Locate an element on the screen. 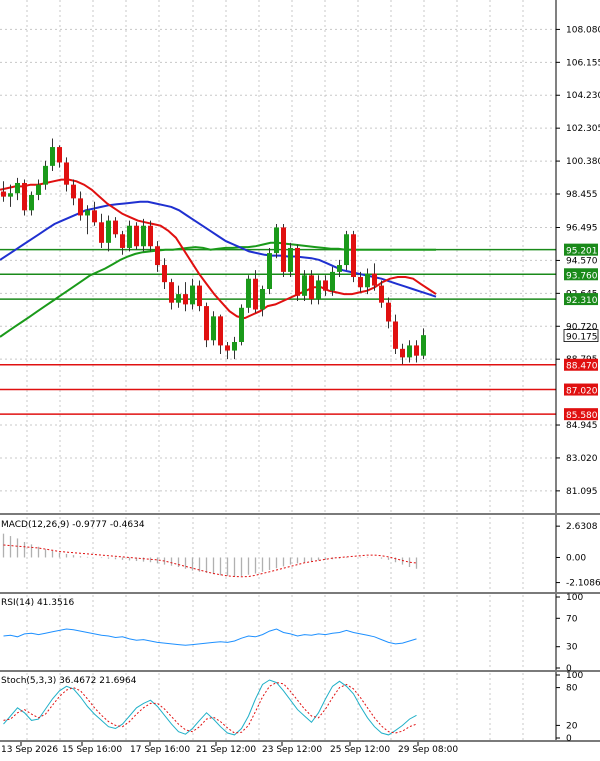 Image resolution: width=600 pixels, height=761 pixels. rsi-line is located at coordinates (210, 637).